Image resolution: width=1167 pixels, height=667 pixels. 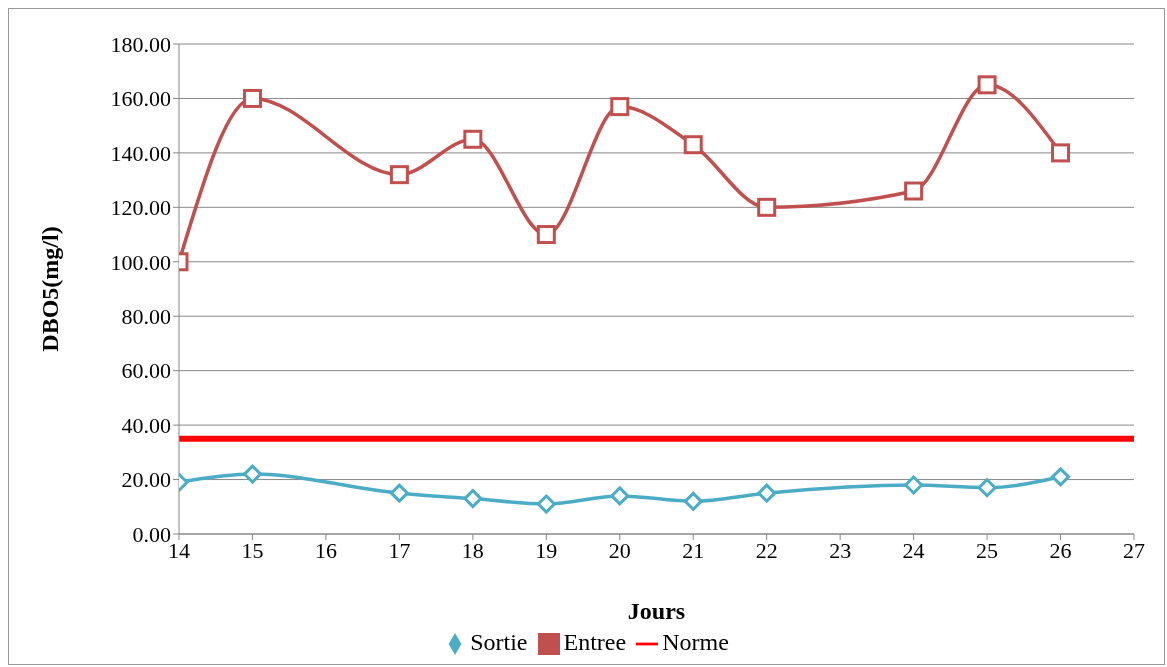 I want to click on x-tick-label: 17, so click(x=399, y=550).